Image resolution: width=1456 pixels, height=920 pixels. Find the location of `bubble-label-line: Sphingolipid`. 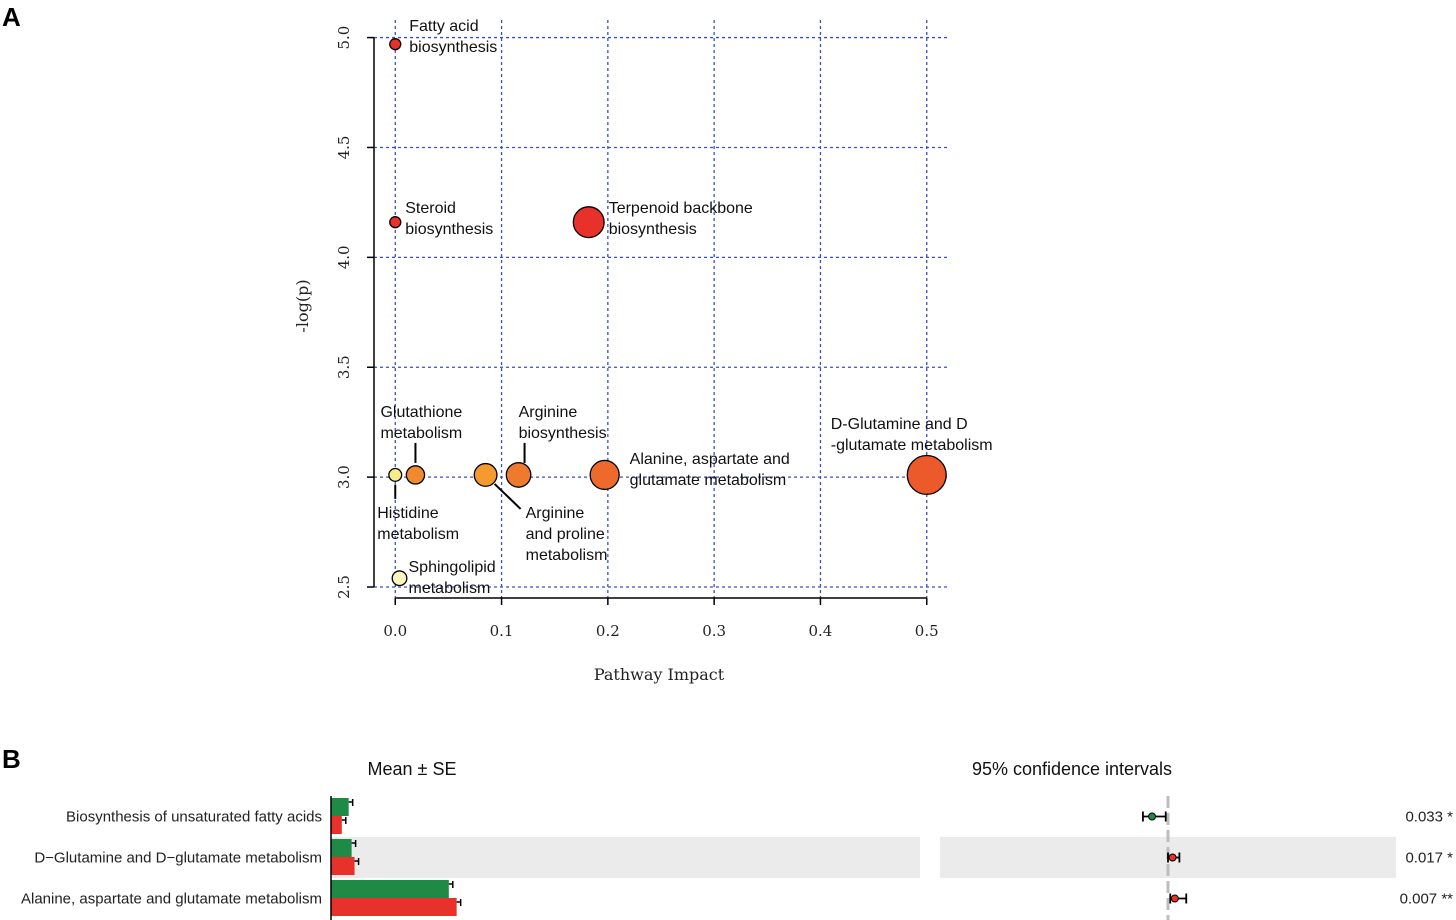

bubble-label-line: Sphingolipid is located at coordinates (452, 567).